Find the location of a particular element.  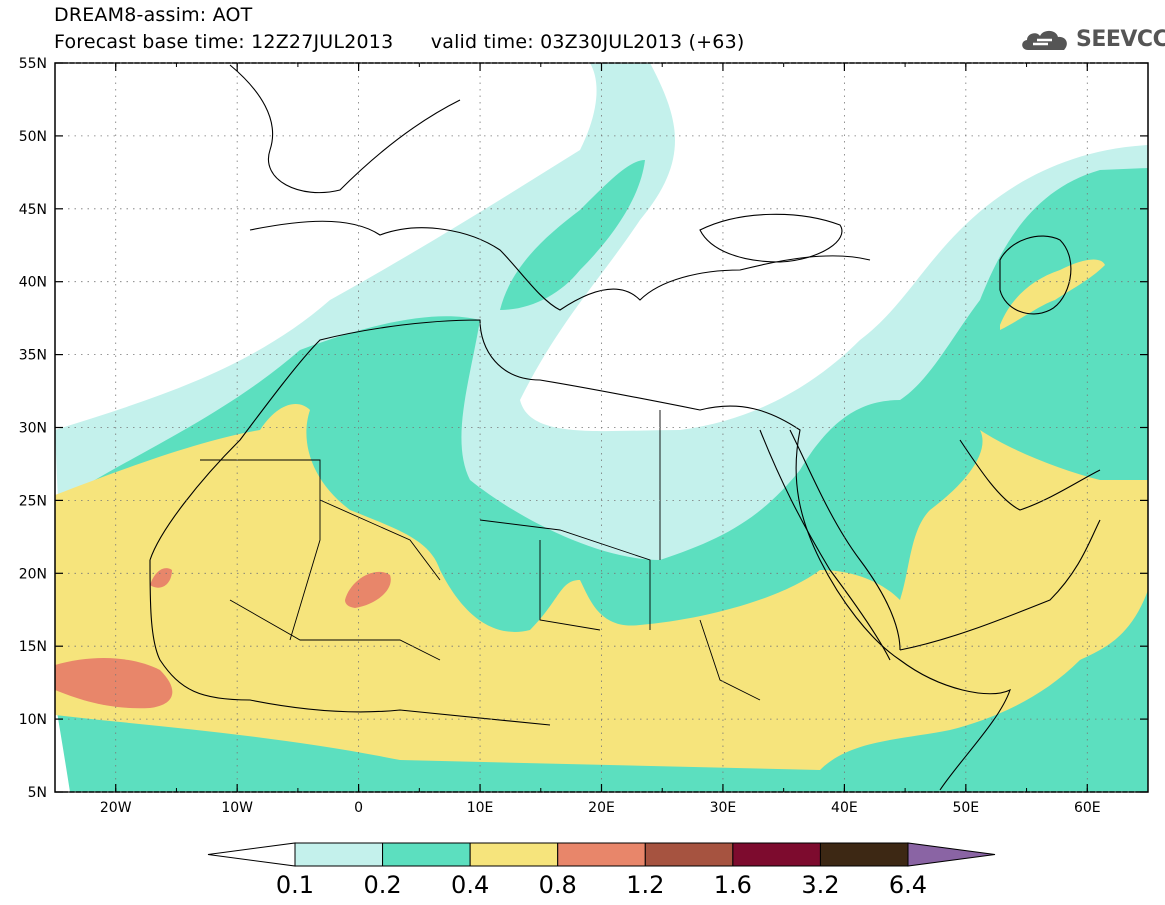

colorbar-level-label: 0.2 is located at coordinates (382, 885).